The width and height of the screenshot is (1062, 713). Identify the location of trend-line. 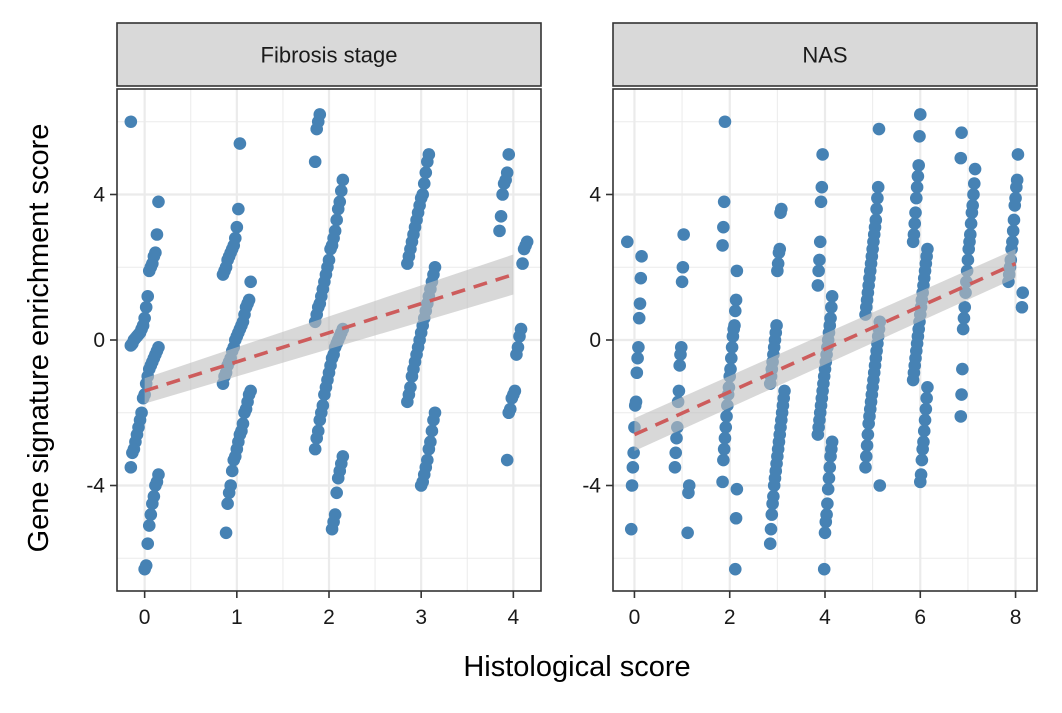
(825, 349).